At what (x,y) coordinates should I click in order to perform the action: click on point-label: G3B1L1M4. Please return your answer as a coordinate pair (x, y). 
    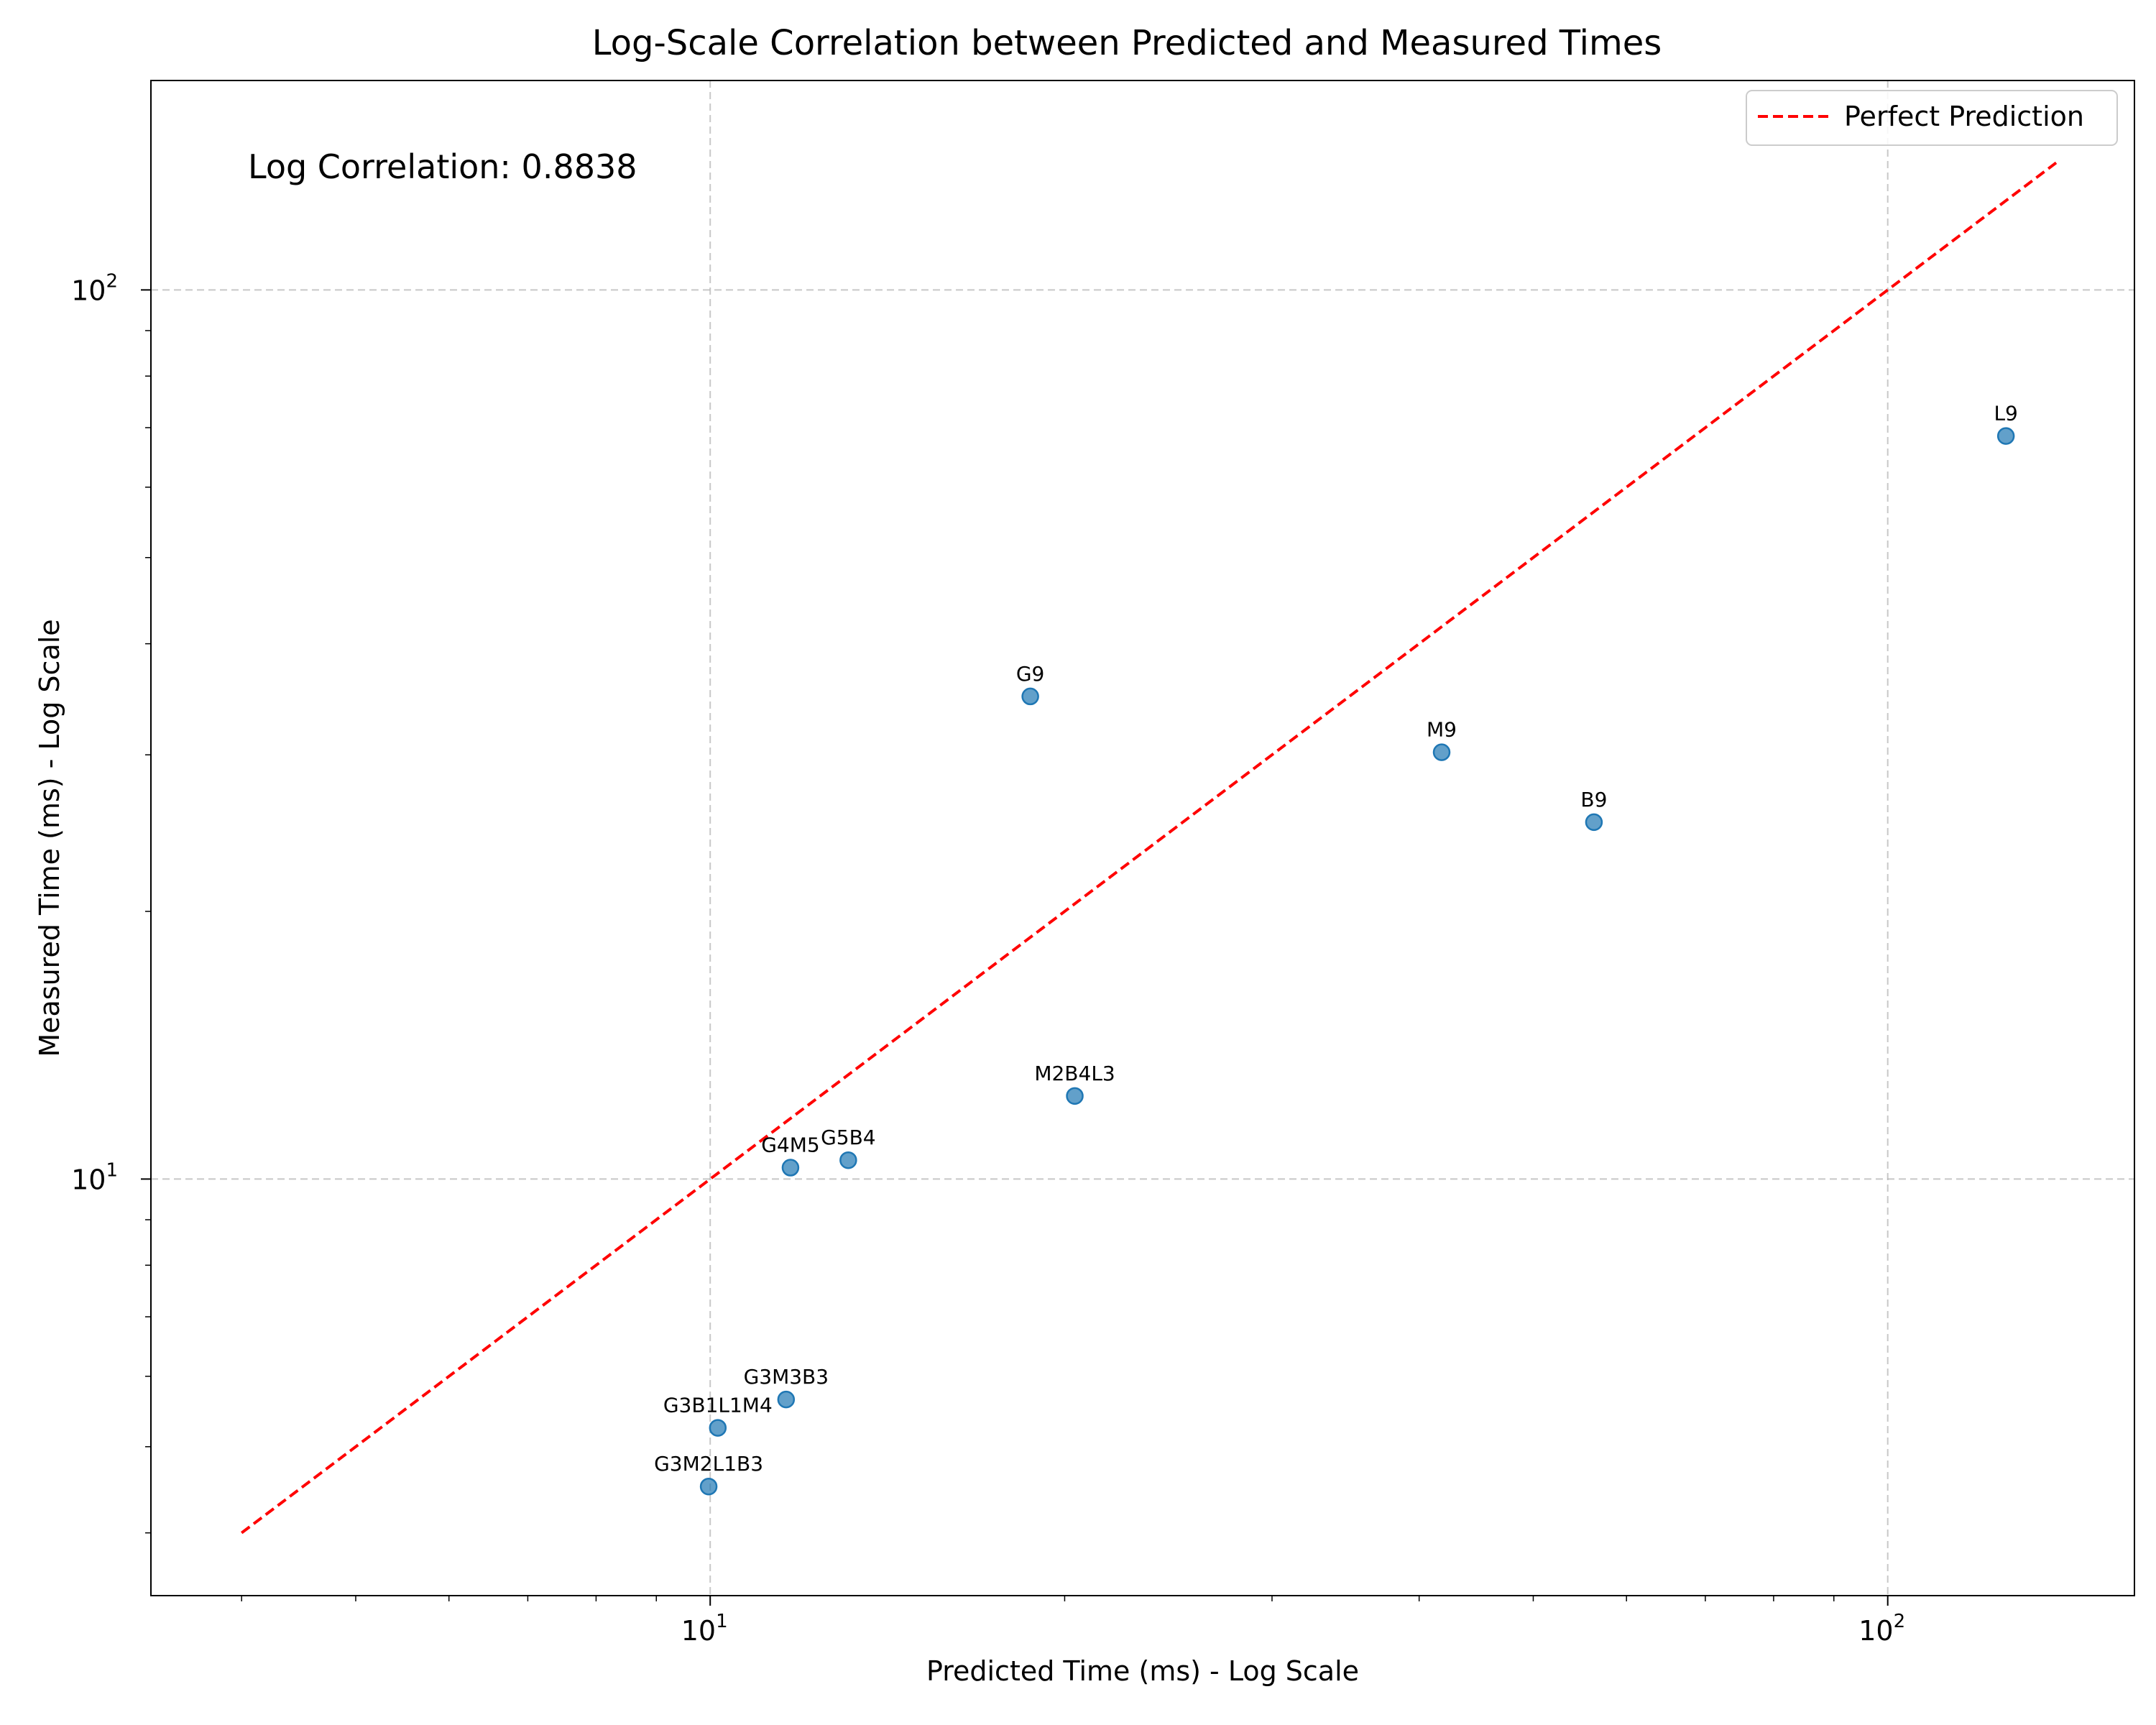
    Looking at the image, I should click on (718, 1405).